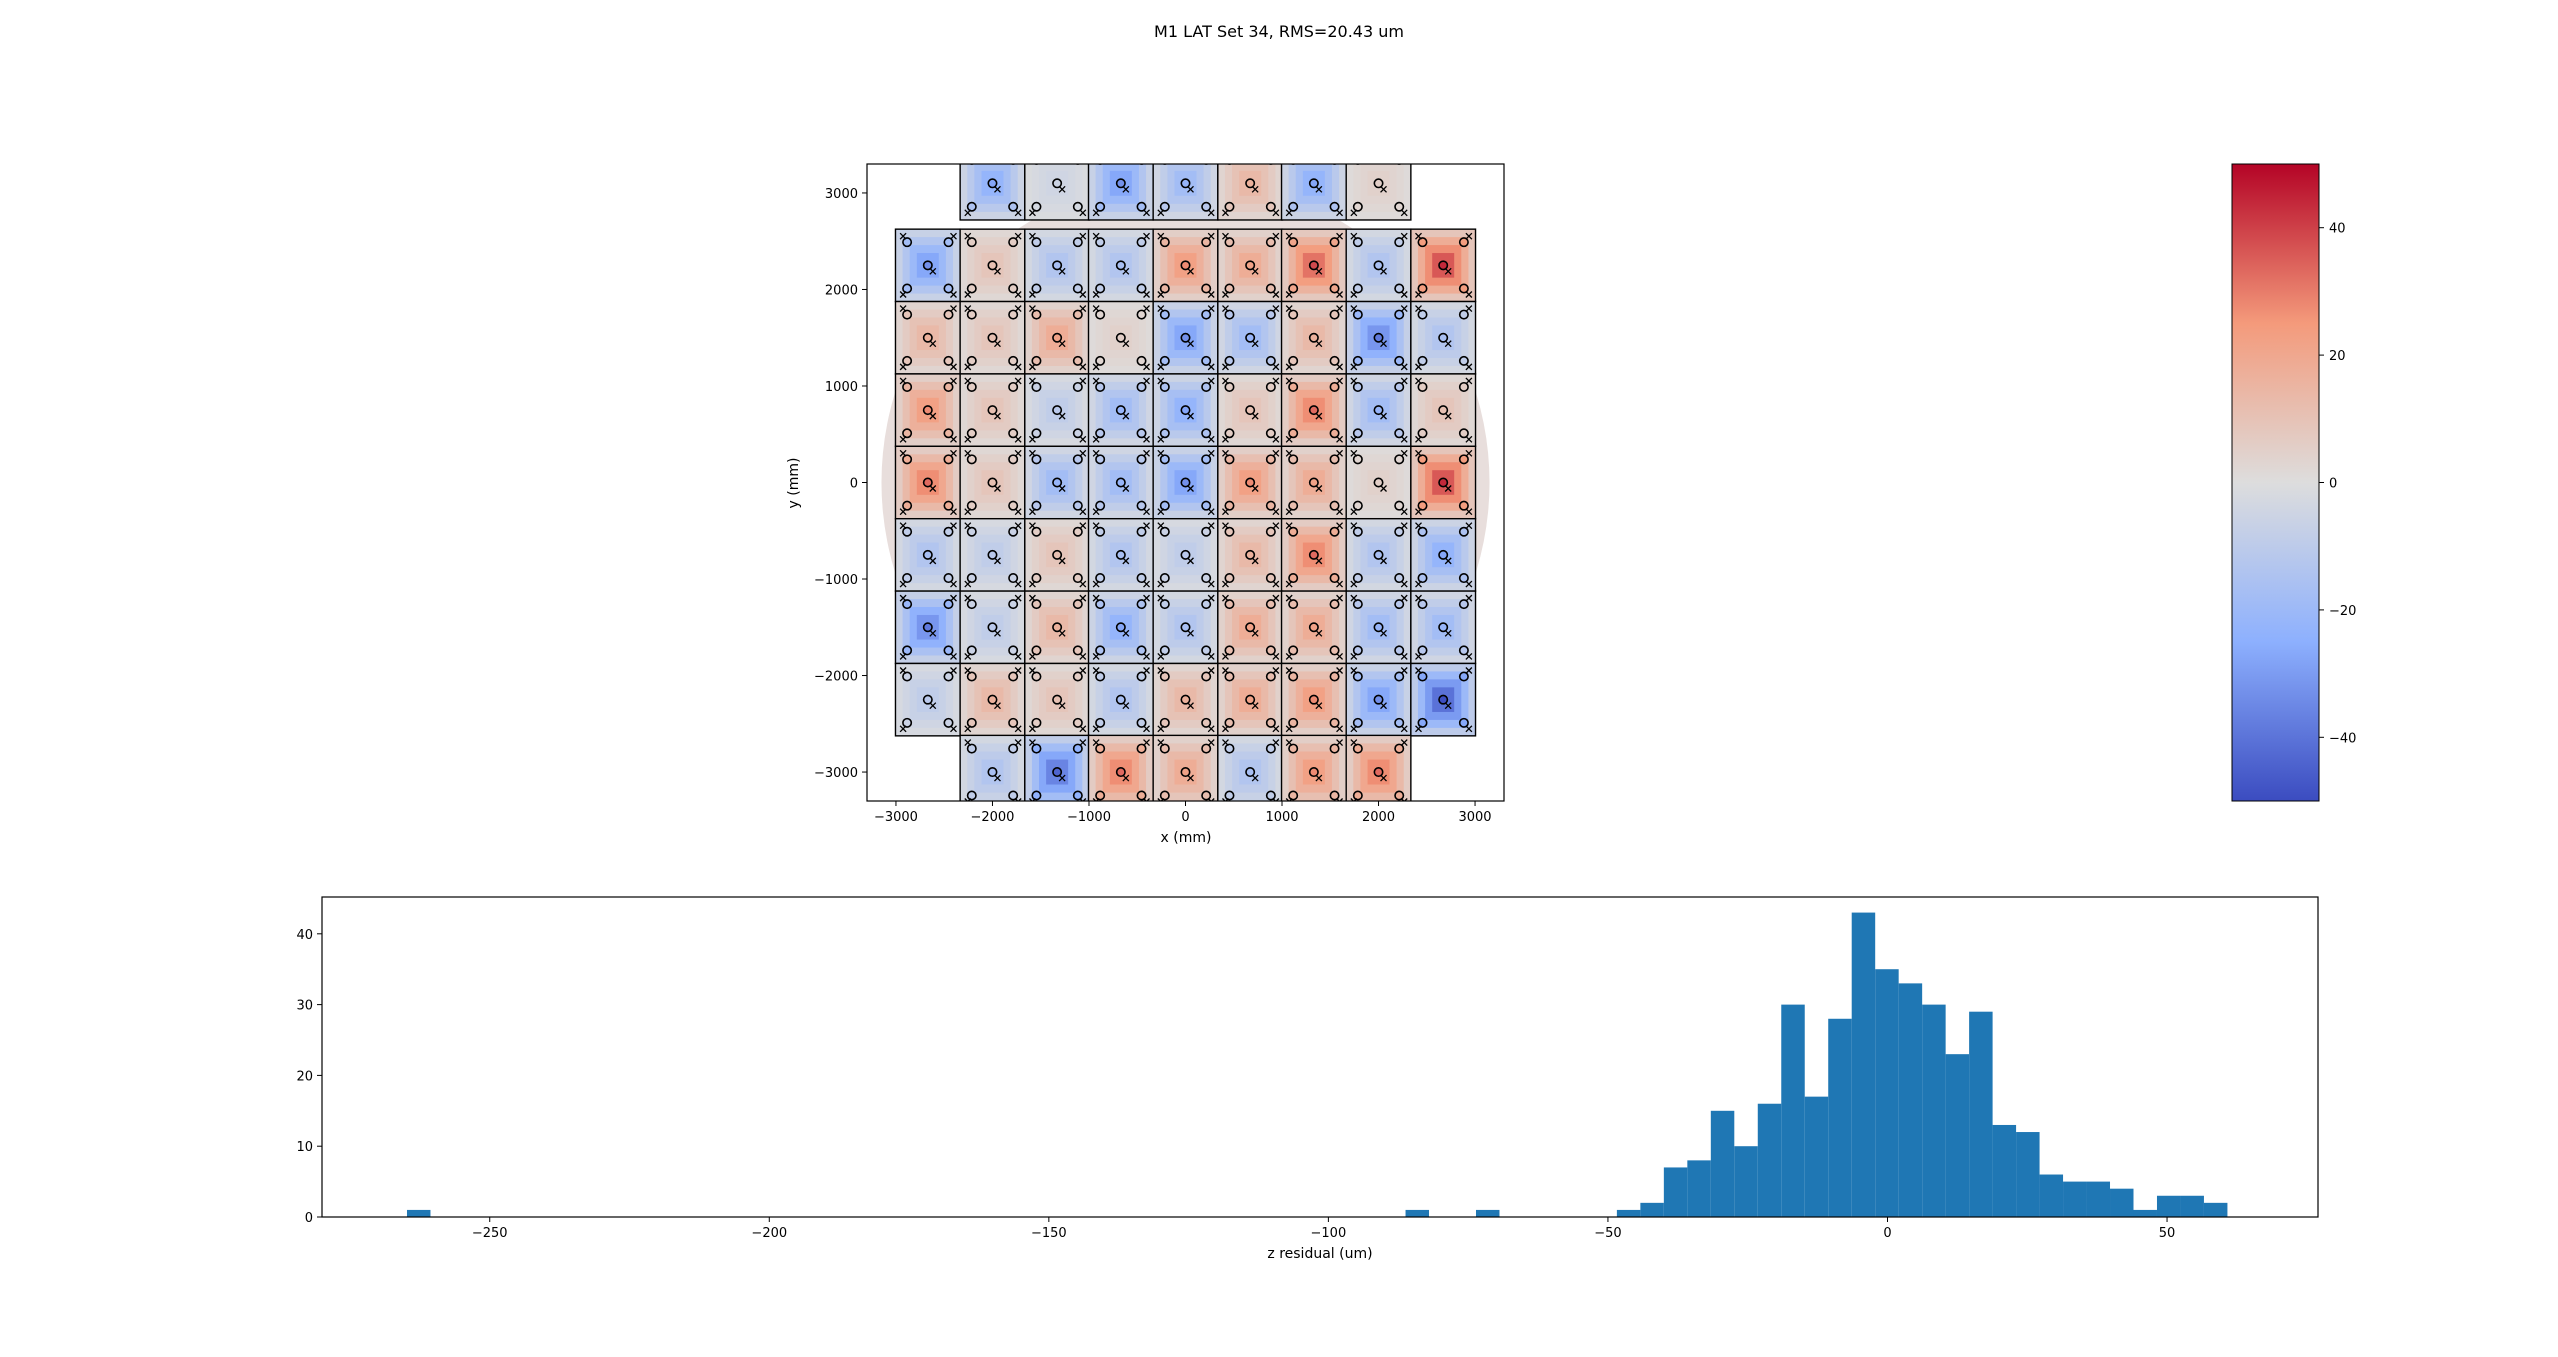 This screenshot has width=2558, height=1357. Describe the element at coordinates (2167, 1233) in the screenshot. I see `histogram-x-tick-label: 50` at that location.